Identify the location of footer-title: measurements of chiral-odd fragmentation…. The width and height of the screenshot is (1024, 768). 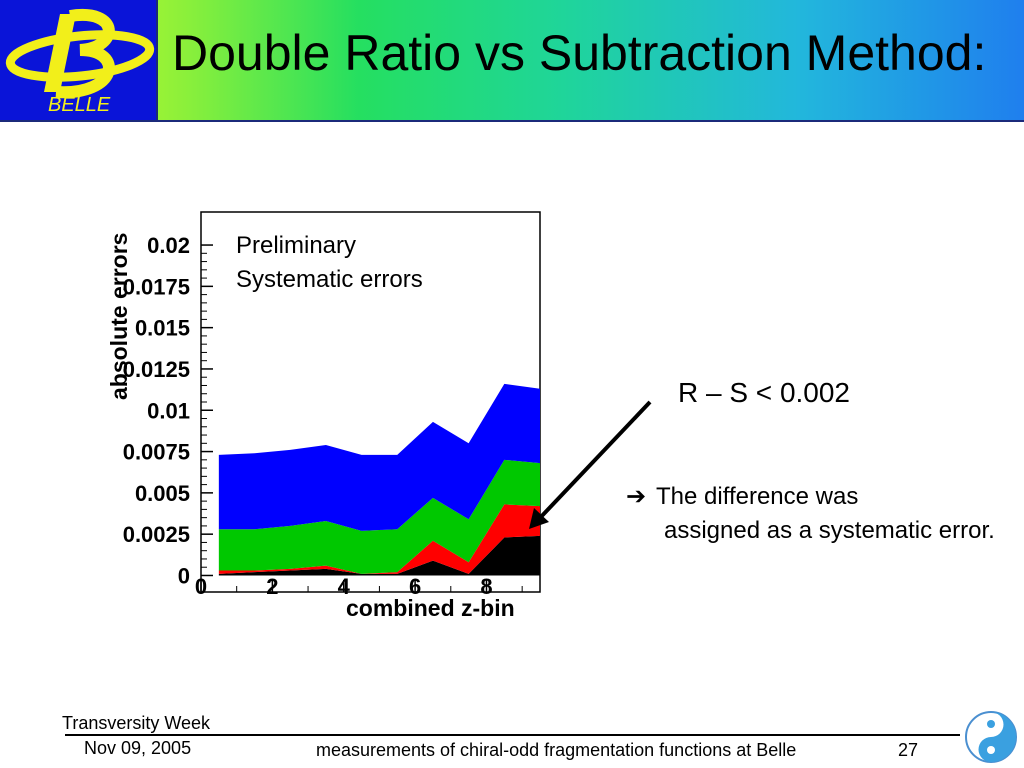
(556, 750).